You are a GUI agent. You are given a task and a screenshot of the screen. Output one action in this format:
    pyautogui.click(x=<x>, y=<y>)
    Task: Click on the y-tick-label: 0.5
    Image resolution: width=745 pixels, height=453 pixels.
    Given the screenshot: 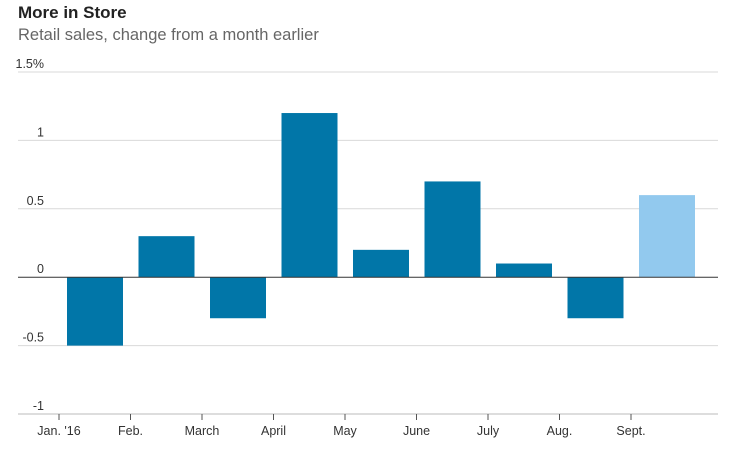 What is the action you would take?
    pyautogui.click(x=35, y=201)
    